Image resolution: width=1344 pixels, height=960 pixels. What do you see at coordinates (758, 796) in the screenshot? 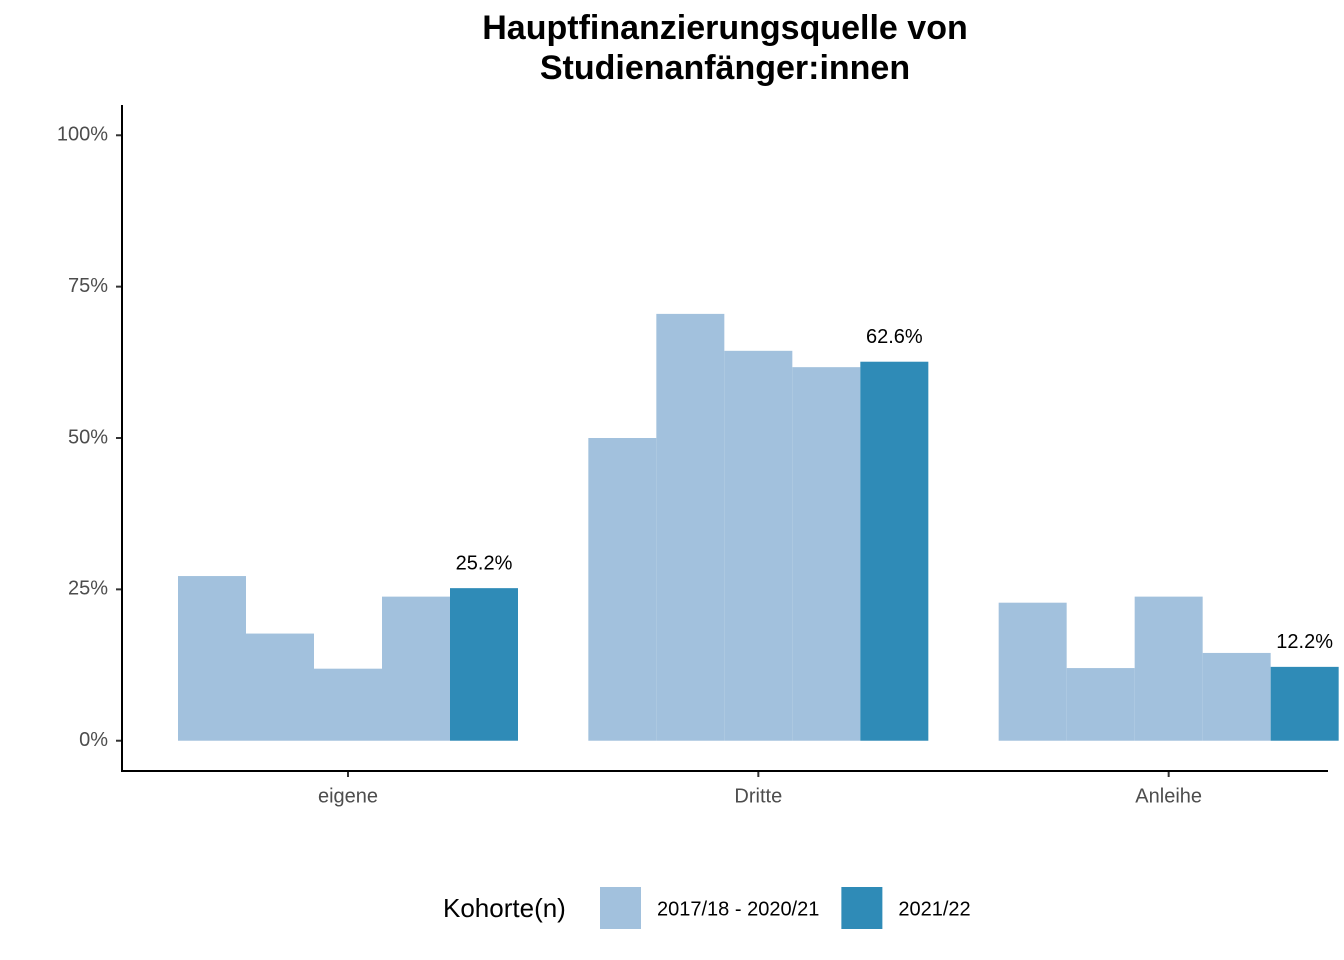
I see `x-tick-label: Dritte` at bounding box center [758, 796].